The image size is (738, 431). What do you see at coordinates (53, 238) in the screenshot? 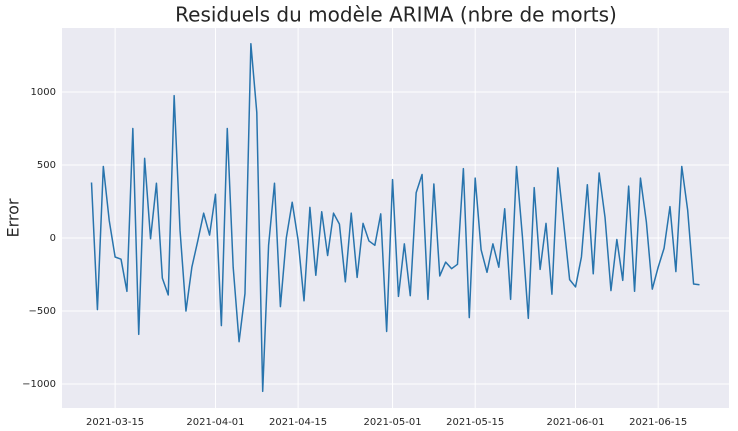
I see `y-tick-label: 0` at bounding box center [53, 238].